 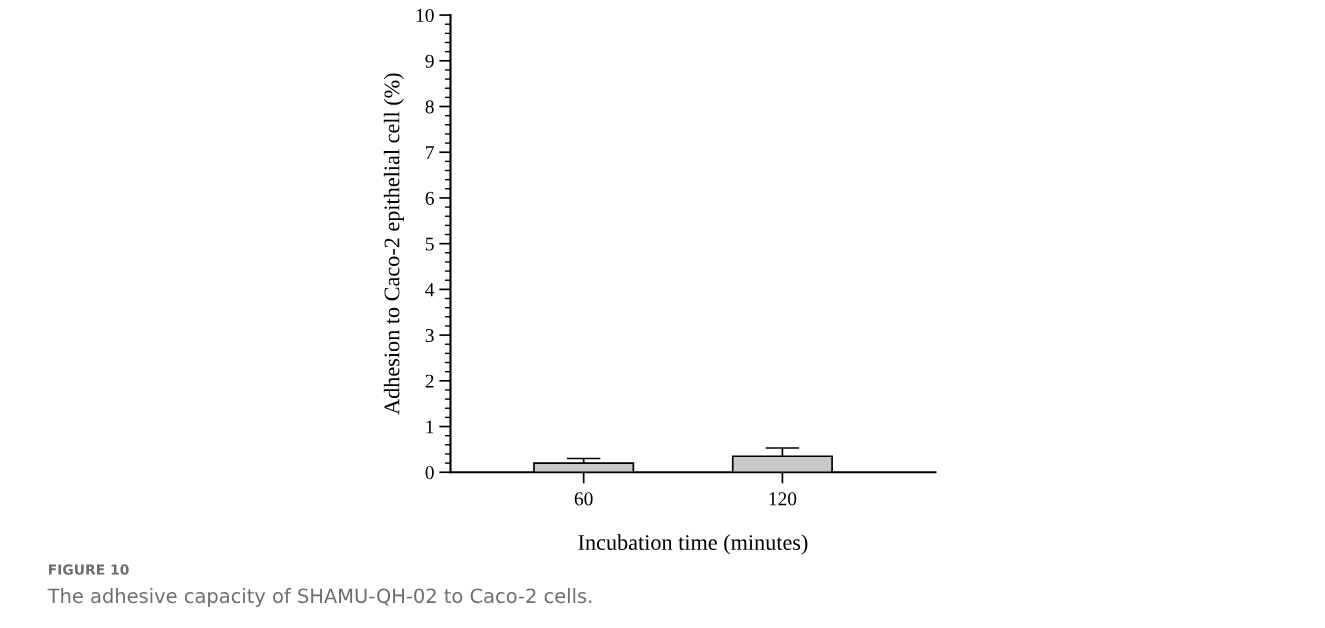 I want to click on text: The adhesive capacity of SHAMU-QH-02 to Caco-2 cells., so click(x=319, y=597).